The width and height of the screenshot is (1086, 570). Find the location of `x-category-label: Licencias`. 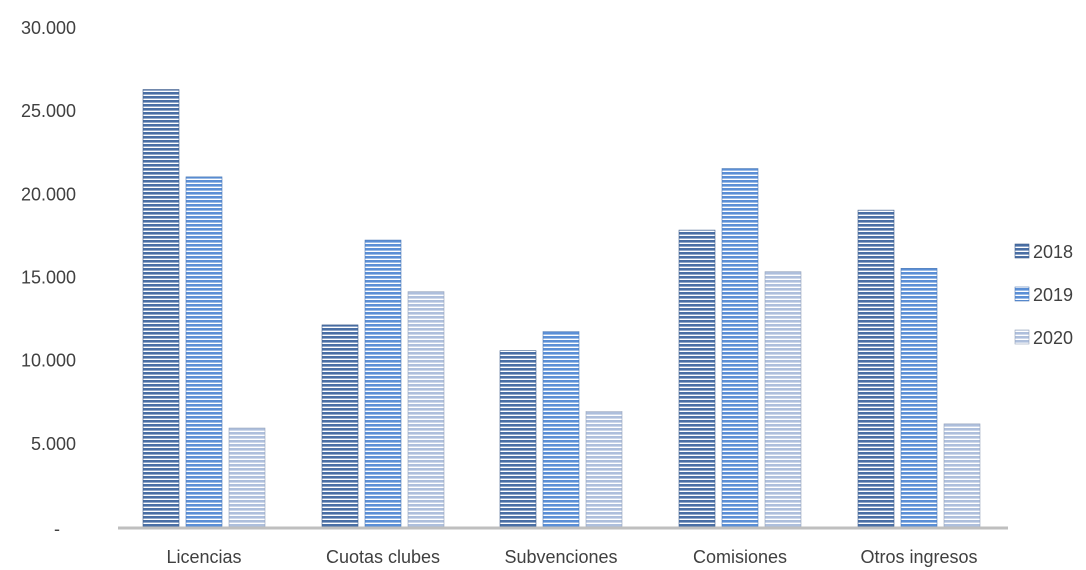

x-category-label: Licencias is located at coordinates (203, 557).